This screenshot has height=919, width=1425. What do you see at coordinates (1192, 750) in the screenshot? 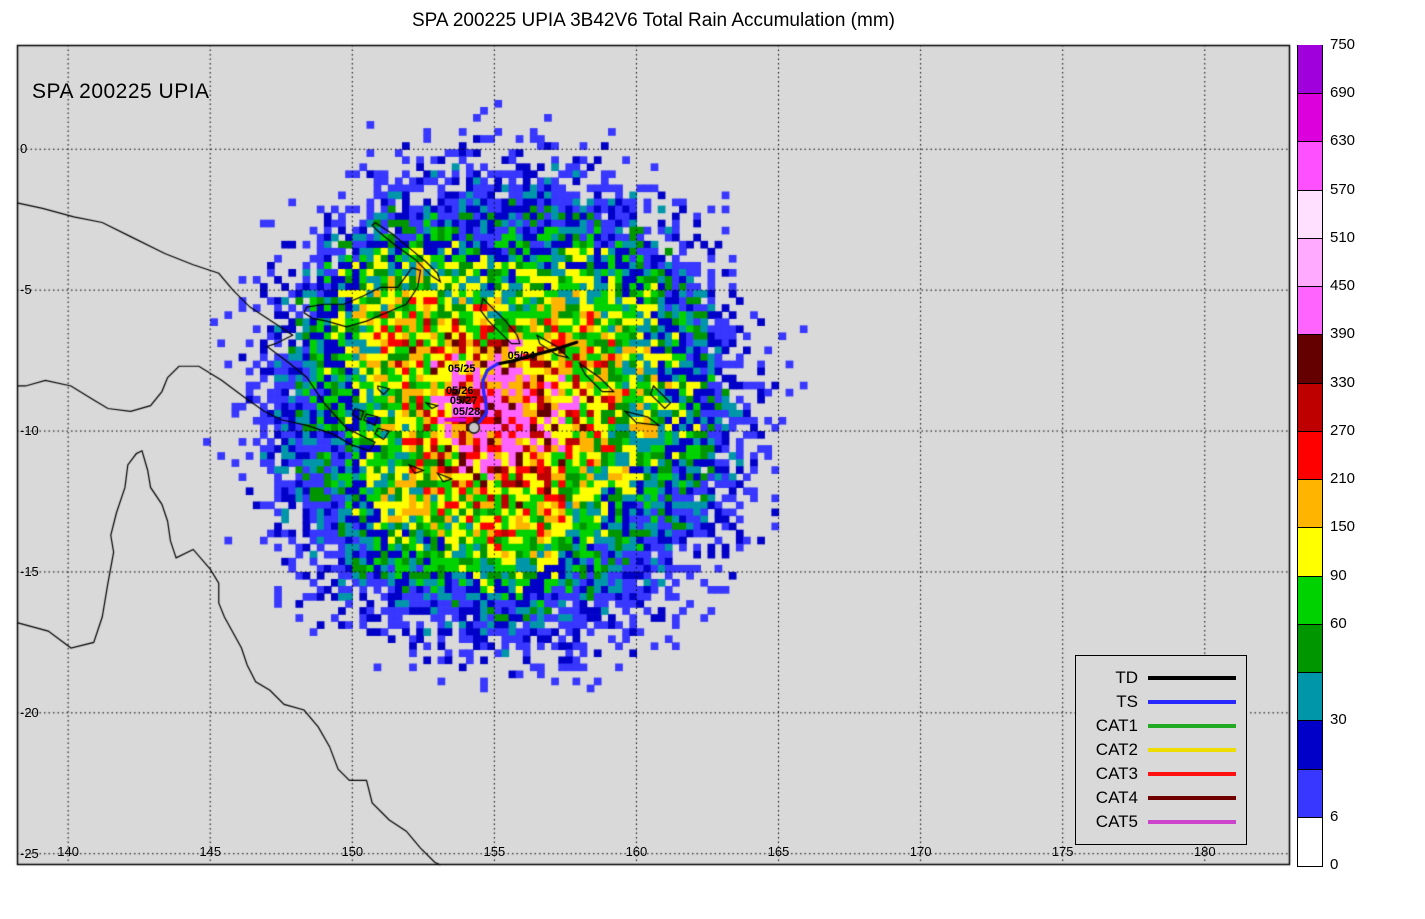
I see `legend-line-cat2` at bounding box center [1192, 750].